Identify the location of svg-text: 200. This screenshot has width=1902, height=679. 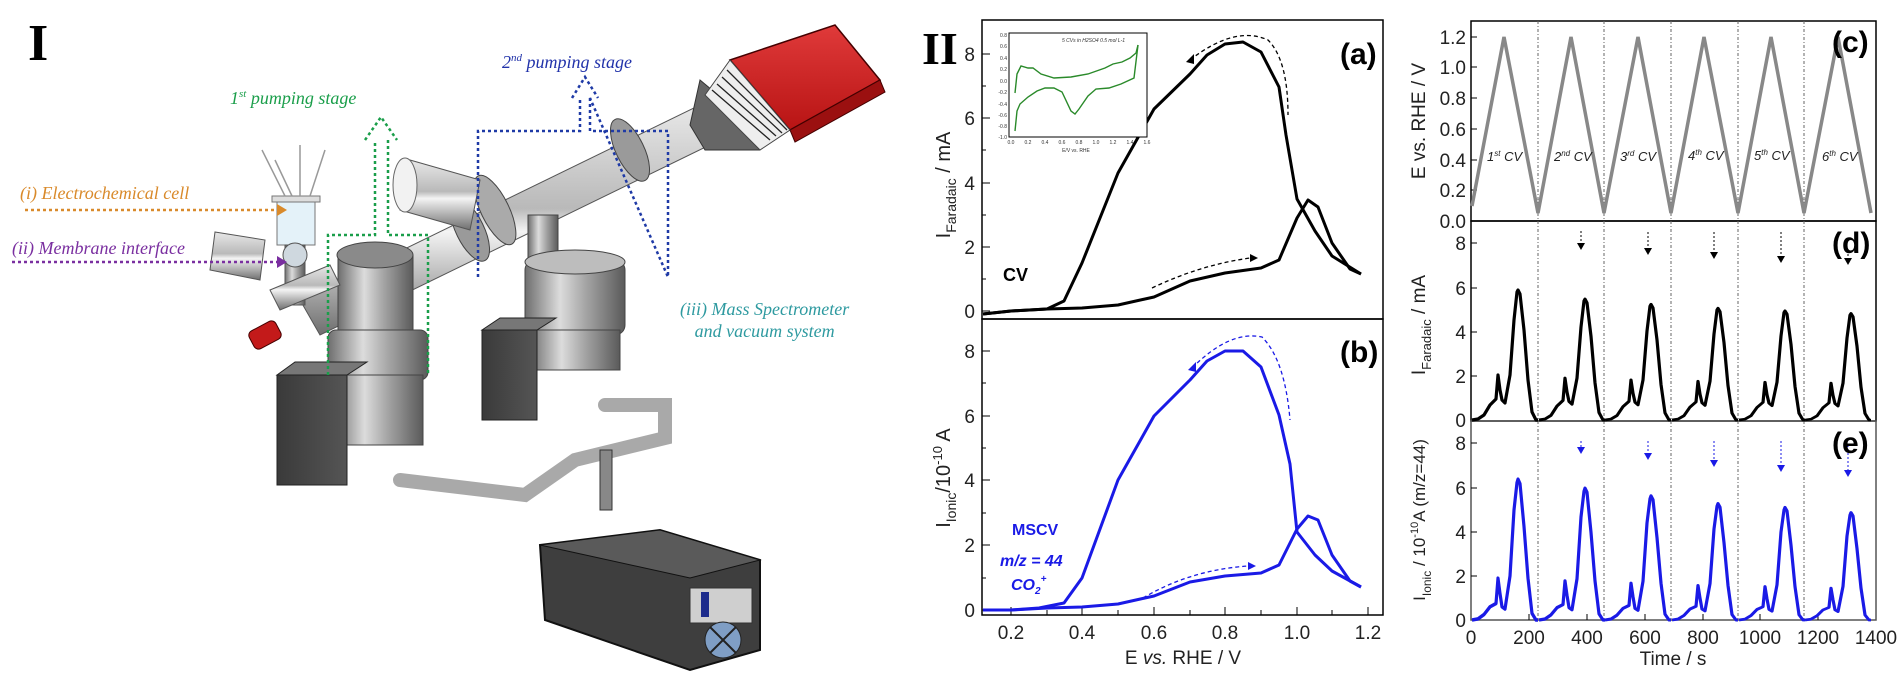
(1529, 638).